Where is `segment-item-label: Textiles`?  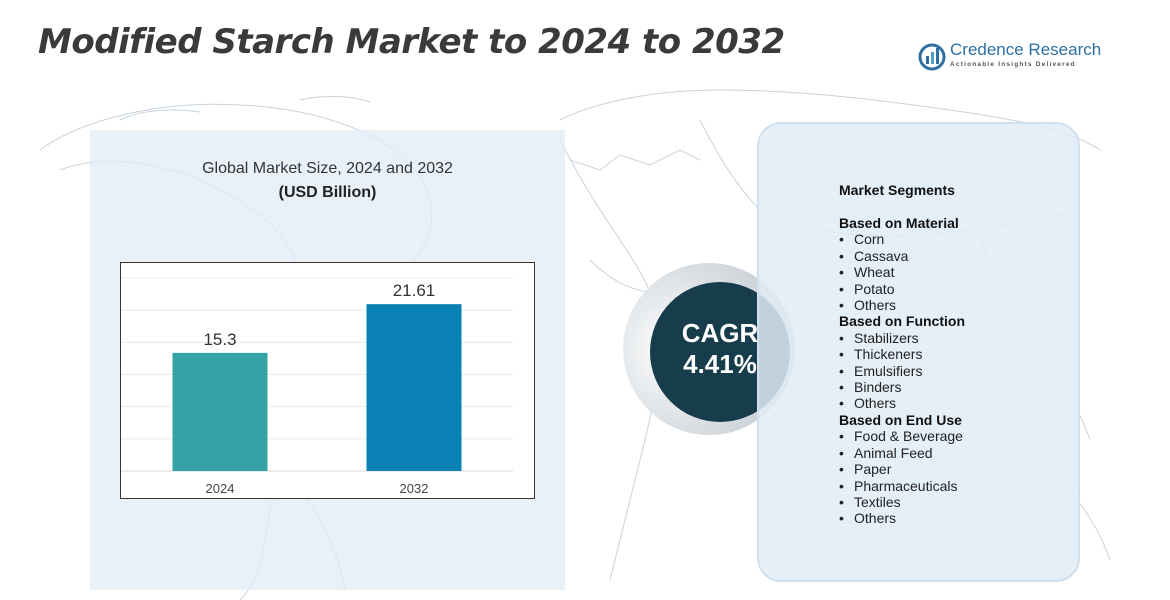 segment-item-label: Textiles is located at coordinates (877, 501).